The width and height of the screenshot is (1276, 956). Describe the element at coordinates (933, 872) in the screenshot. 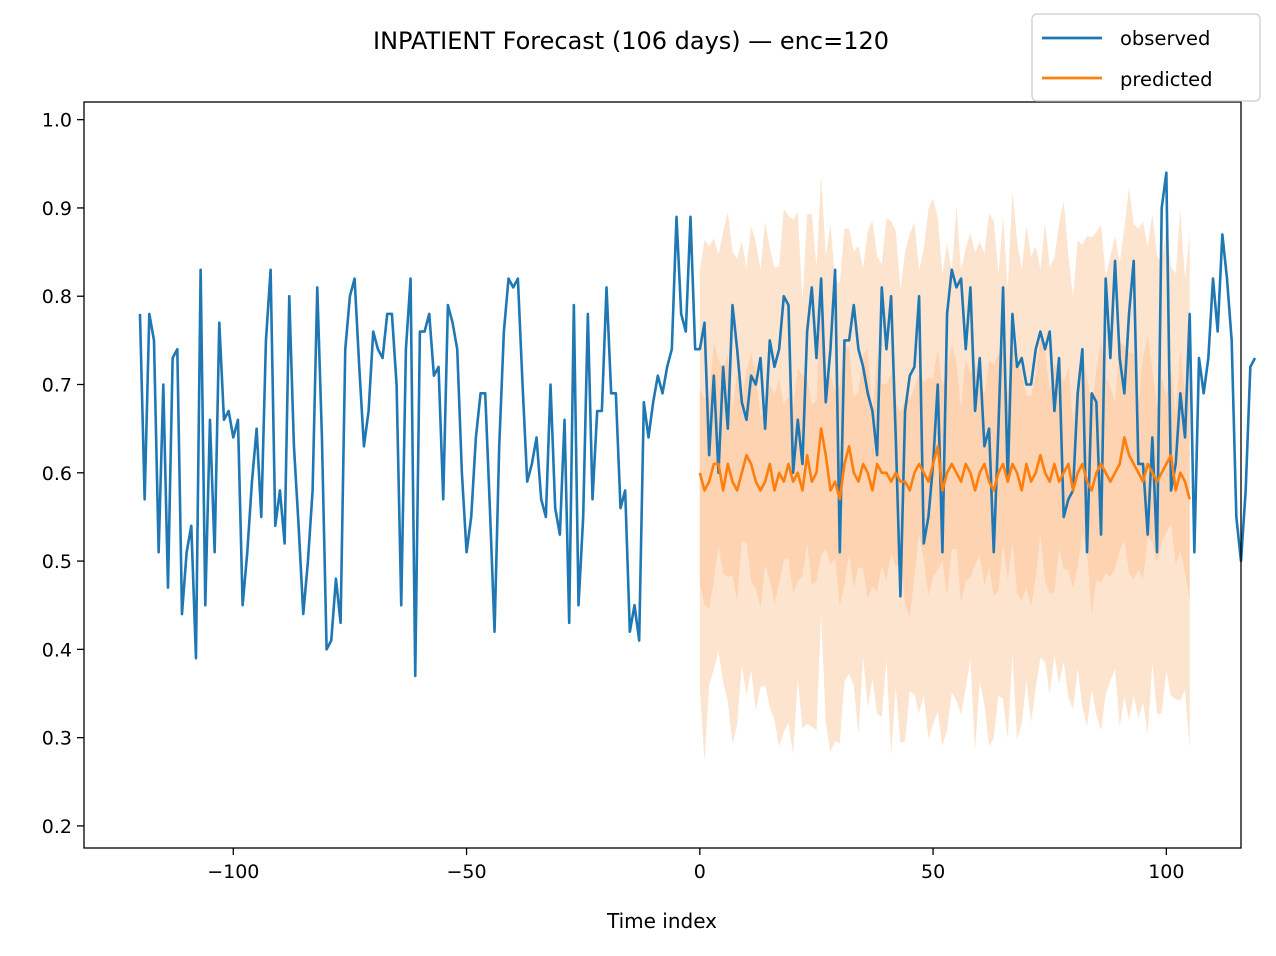

I see `x-tick-label: 50` at that location.